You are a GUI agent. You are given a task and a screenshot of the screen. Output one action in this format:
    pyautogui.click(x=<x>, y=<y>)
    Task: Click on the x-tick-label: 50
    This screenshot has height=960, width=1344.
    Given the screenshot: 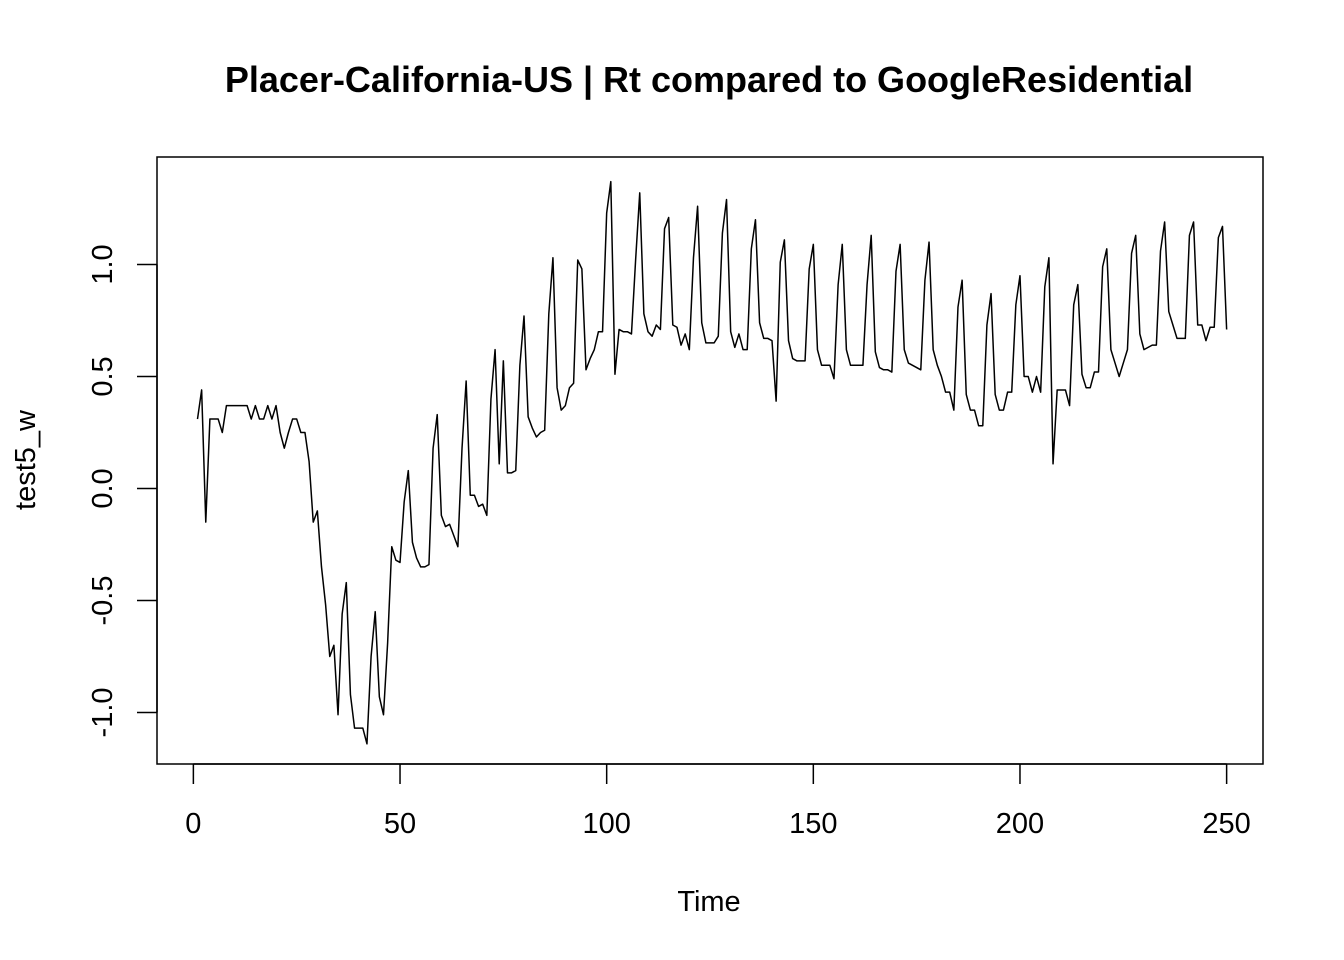 What is the action you would take?
    pyautogui.click(x=400, y=824)
    